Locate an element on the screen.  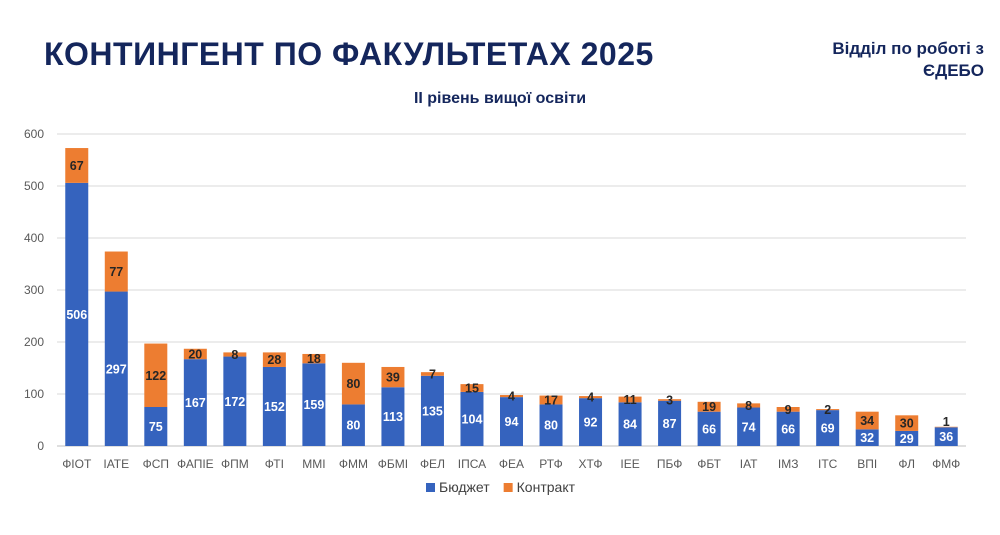
x-tick-label: ФІОТ is located at coordinates (77, 464).